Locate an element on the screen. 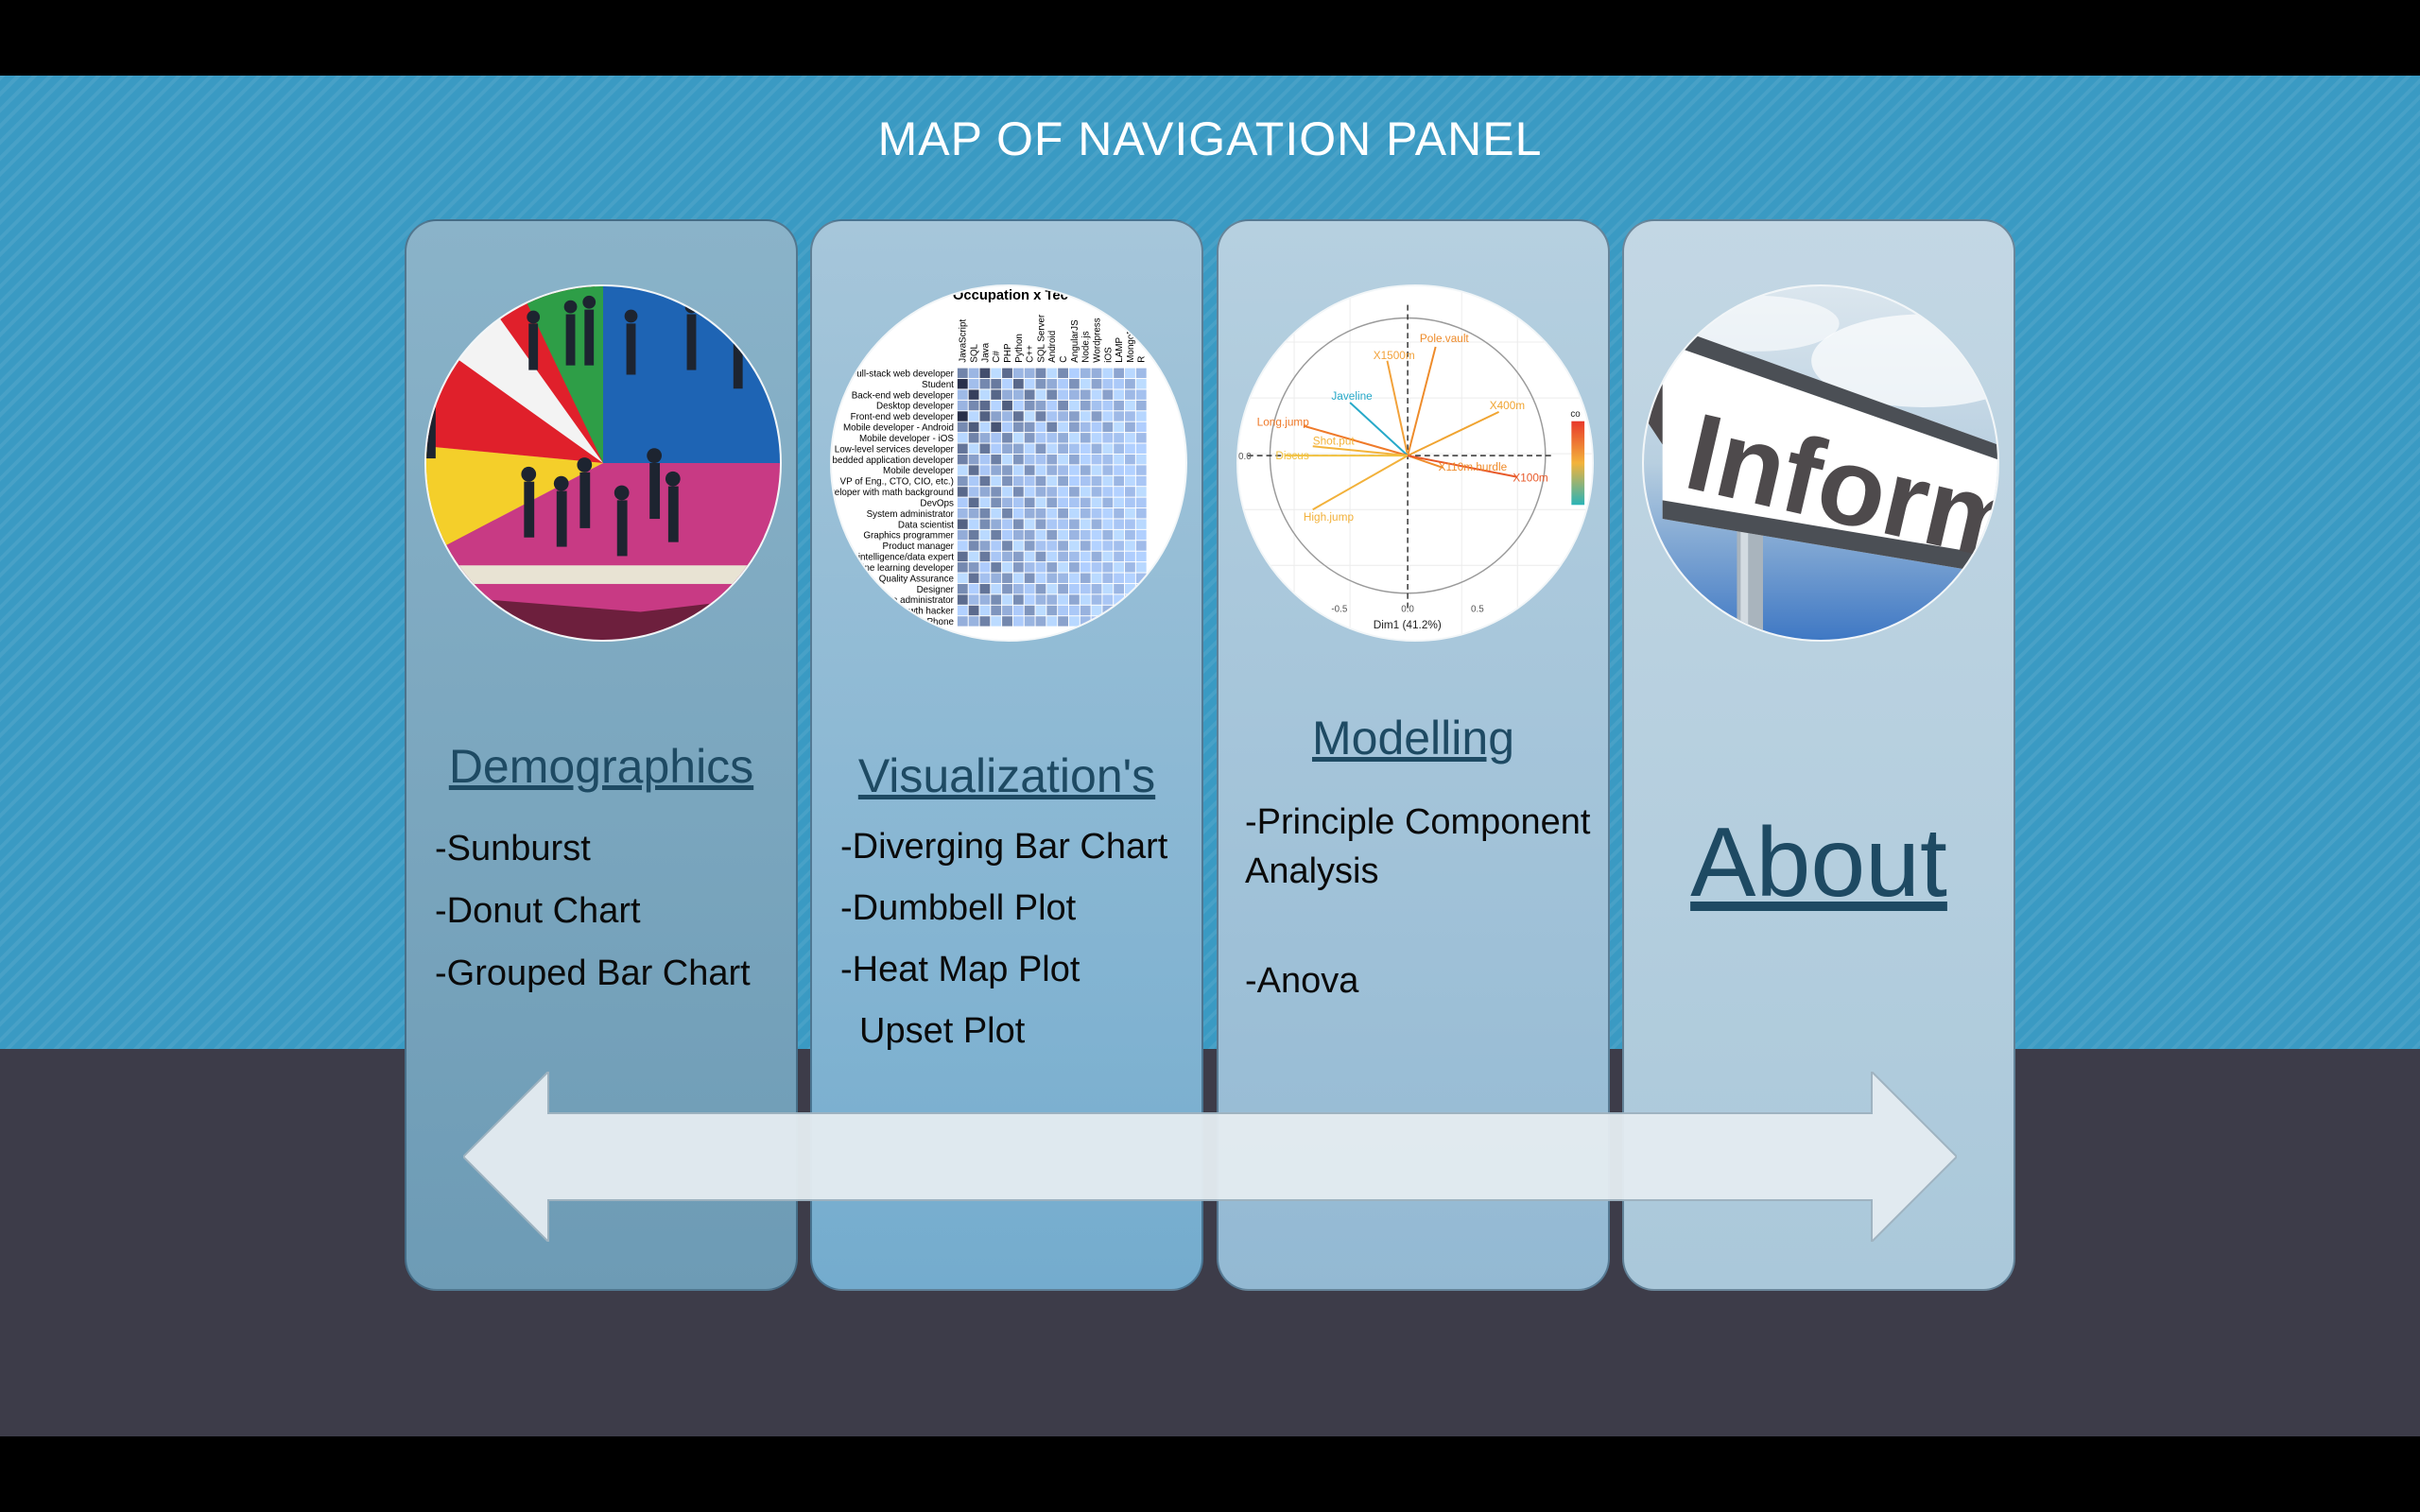  pca-label: Javeline is located at coordinates (1352, 396).